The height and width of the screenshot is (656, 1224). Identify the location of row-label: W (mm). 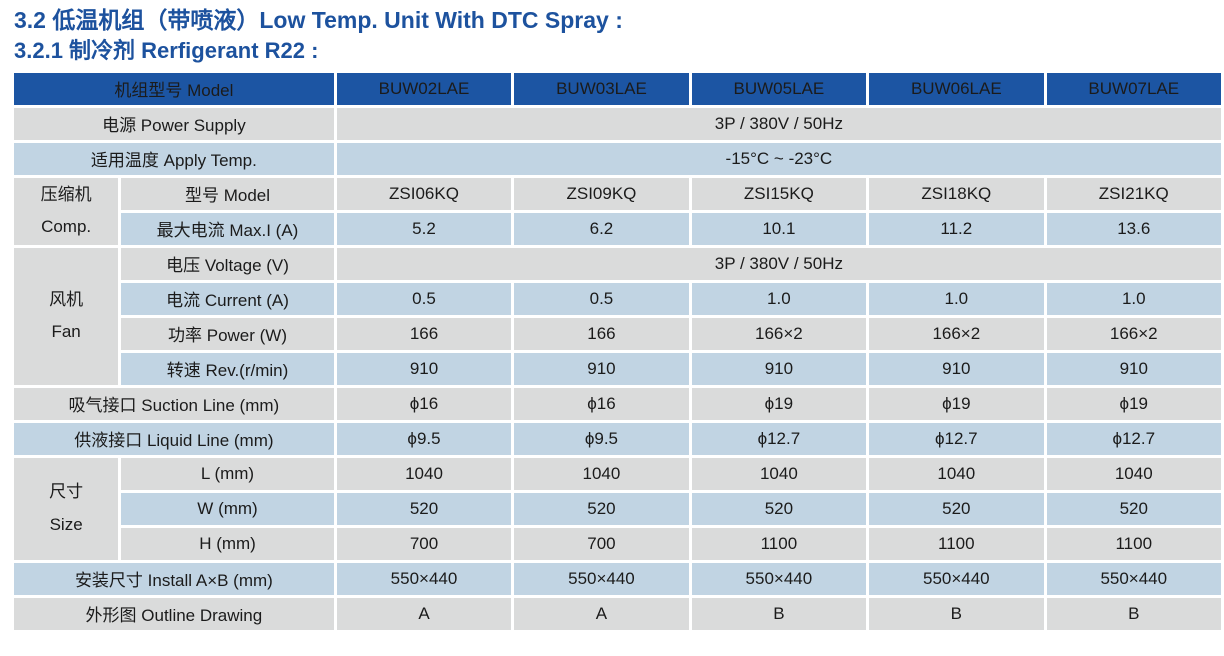
(227, 508).